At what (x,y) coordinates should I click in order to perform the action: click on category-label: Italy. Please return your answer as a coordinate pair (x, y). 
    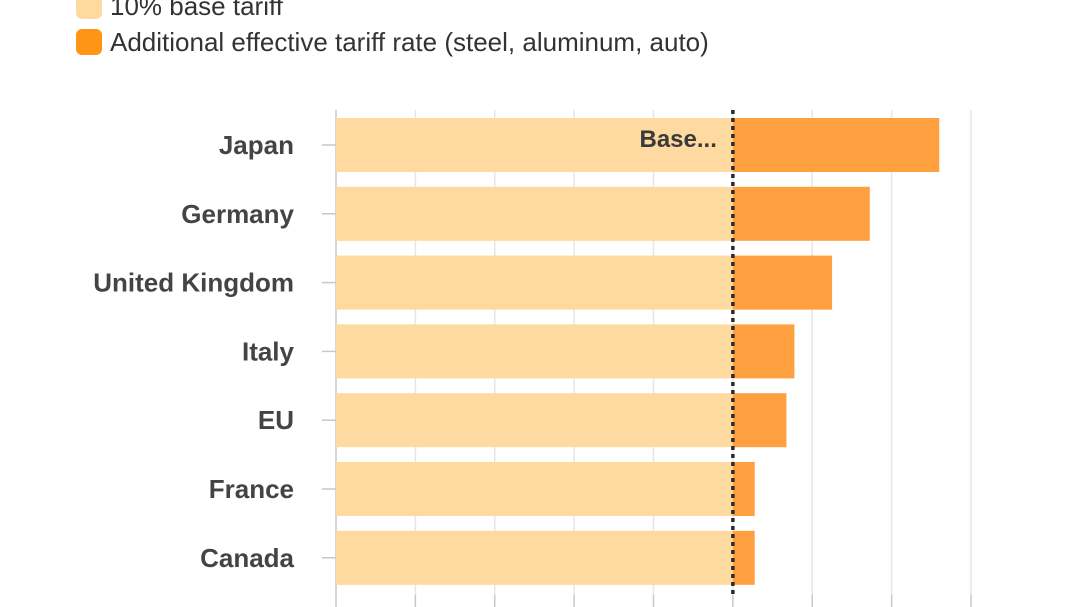
    Looking at the image, I should click on (268, 351).